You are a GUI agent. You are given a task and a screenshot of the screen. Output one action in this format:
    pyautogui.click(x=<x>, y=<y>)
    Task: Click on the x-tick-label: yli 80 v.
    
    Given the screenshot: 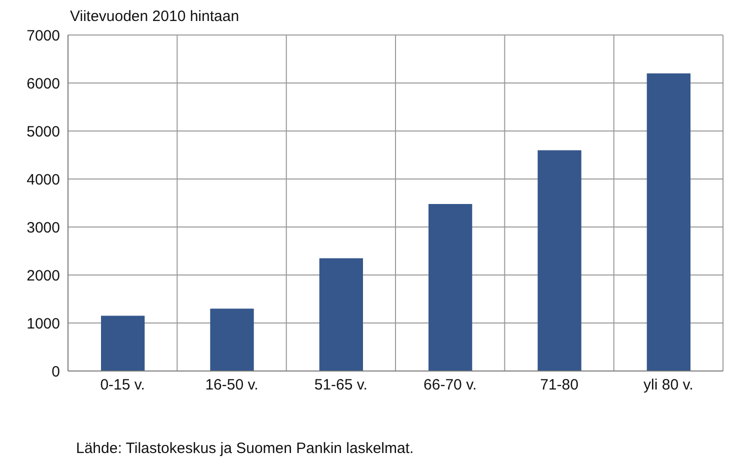 What is the action you would take?
    pyautogui.click(x=669, y=385)
    